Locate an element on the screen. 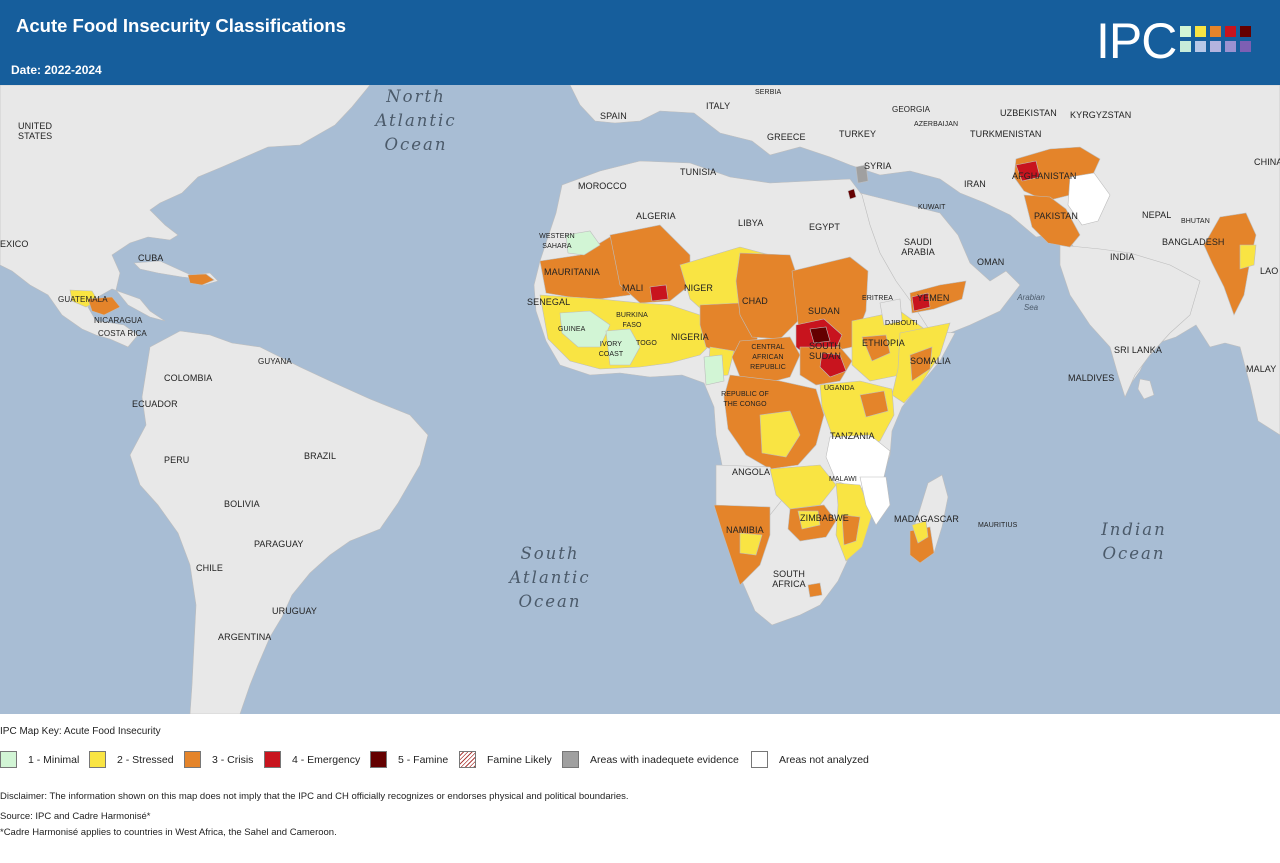 This screenshot has height=863, width=1280. country-label: CUBA is located at coordinates (151, 258).